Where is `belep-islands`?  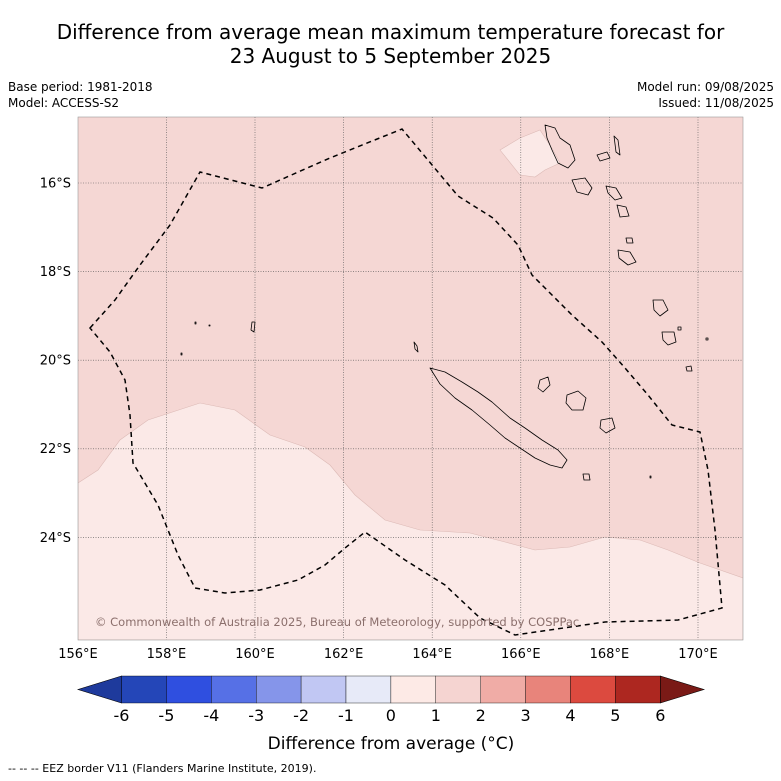
belep-islands is located at coordinates (416, 347).